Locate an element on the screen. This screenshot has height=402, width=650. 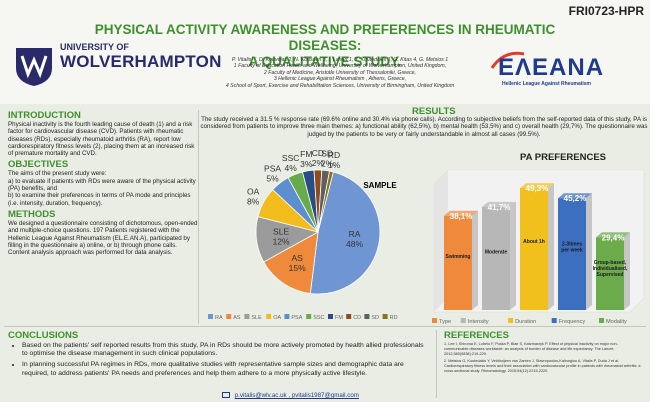
pie-legend-fm: FM is located at coordinates (335, 317).